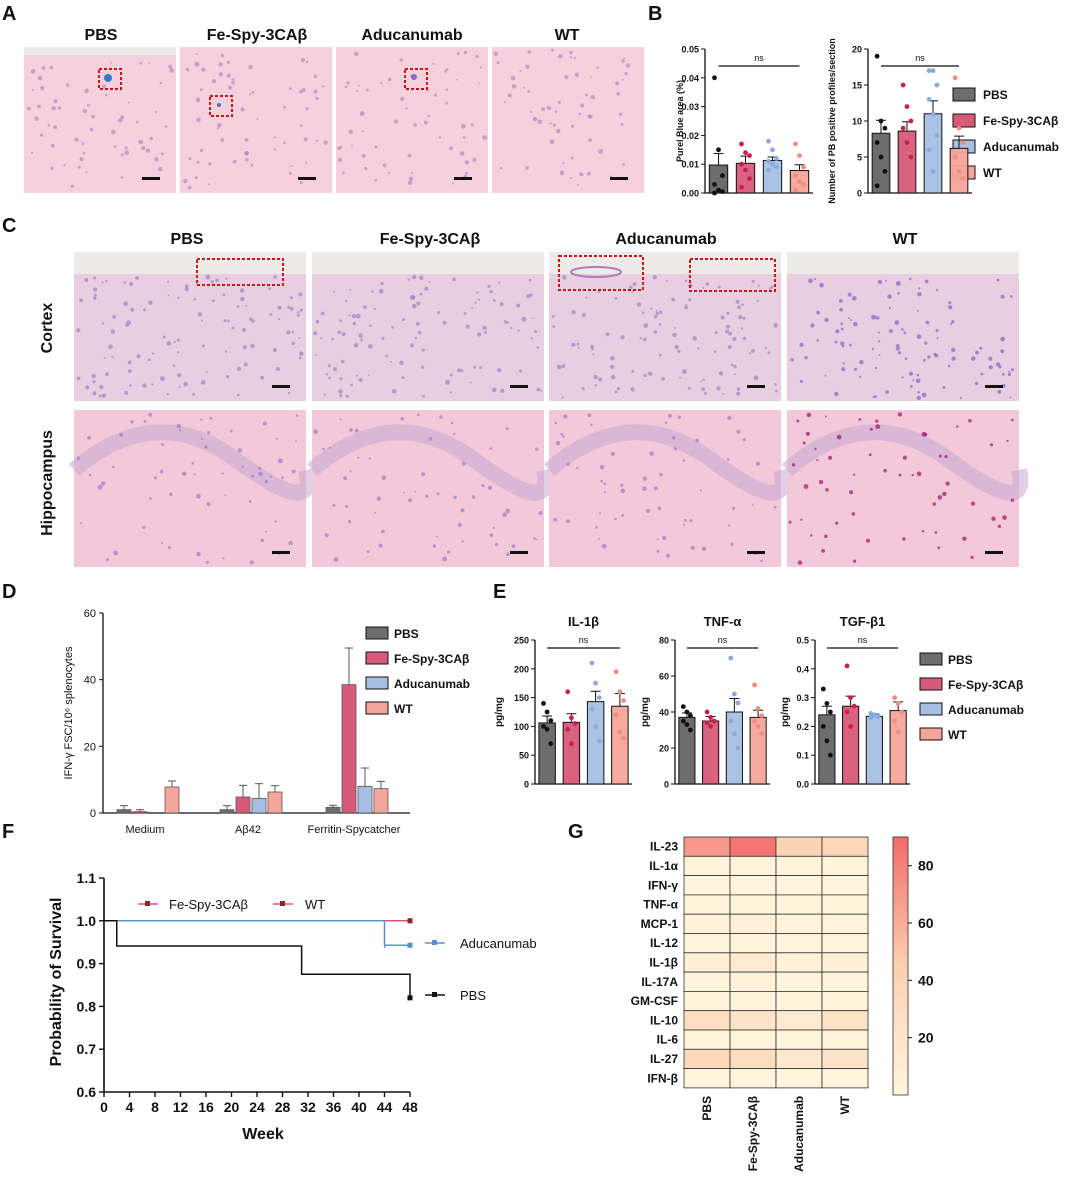 This screenshot has width=1080, height=1194. What do you see at coordinates (900, 966) in the screenshot?
I see `chart-G-colorbar` at bounding box center [900, 966].